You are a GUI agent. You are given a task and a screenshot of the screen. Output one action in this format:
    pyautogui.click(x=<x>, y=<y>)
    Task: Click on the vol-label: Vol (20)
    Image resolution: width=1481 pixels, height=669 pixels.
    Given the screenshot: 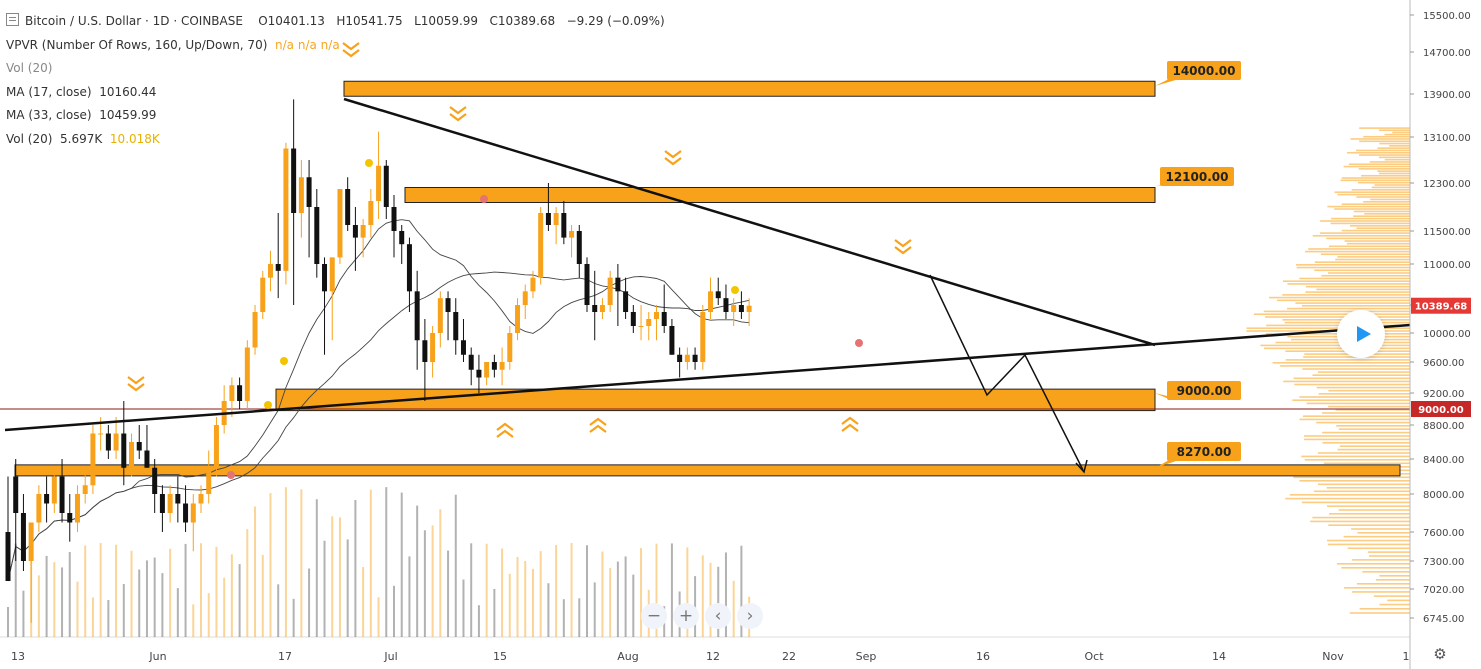 What is the action you would take?
    pyautogui.click(x=29, y=68)
    